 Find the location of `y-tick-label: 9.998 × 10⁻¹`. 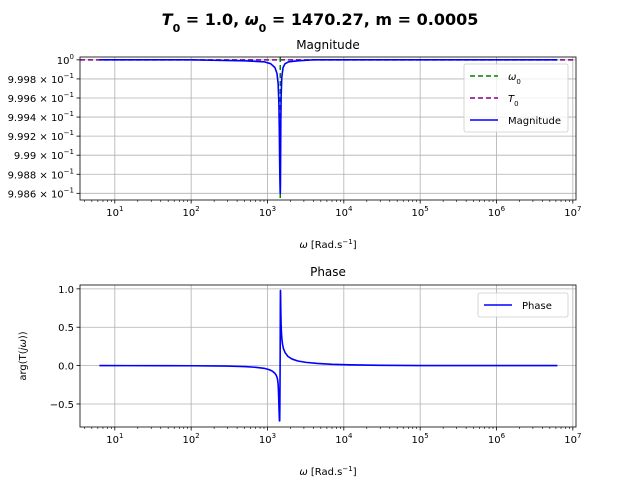

y-tick-label: 9.998 × 10⁻¹ is located at coordinates (41, 79).